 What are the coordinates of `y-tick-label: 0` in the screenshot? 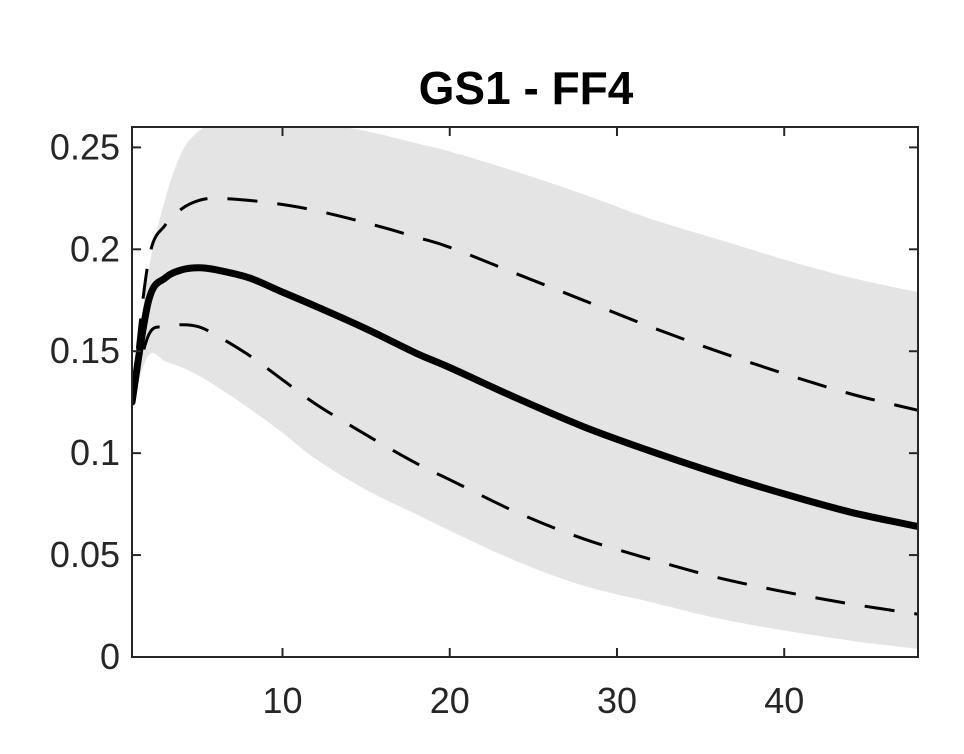 It's located at (110, 656).